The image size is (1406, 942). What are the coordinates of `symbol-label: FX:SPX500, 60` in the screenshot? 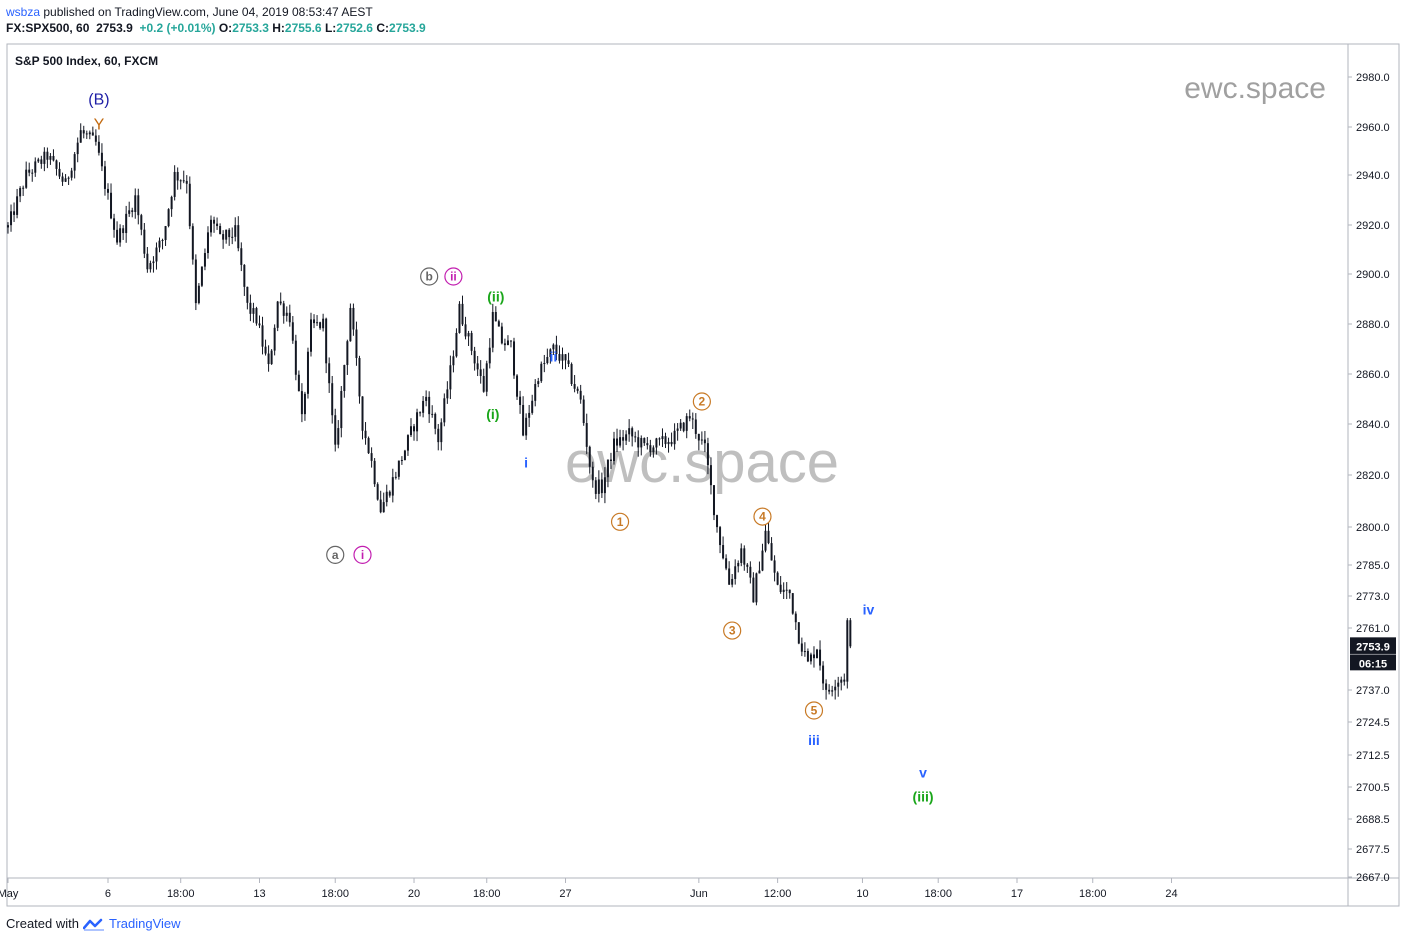 It's located at (48, 28).